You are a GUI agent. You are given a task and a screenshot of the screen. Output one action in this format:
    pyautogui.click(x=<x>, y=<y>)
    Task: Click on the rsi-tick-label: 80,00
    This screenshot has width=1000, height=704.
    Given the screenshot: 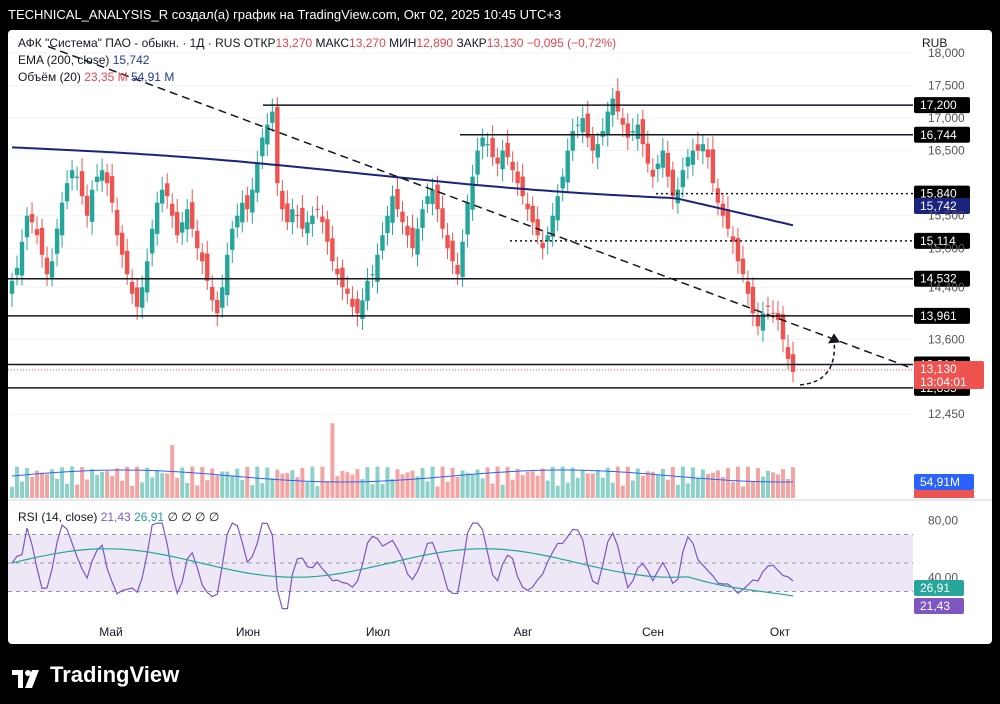 What is the action you would take?
    pyautogui.click(x=943, y=520)
    